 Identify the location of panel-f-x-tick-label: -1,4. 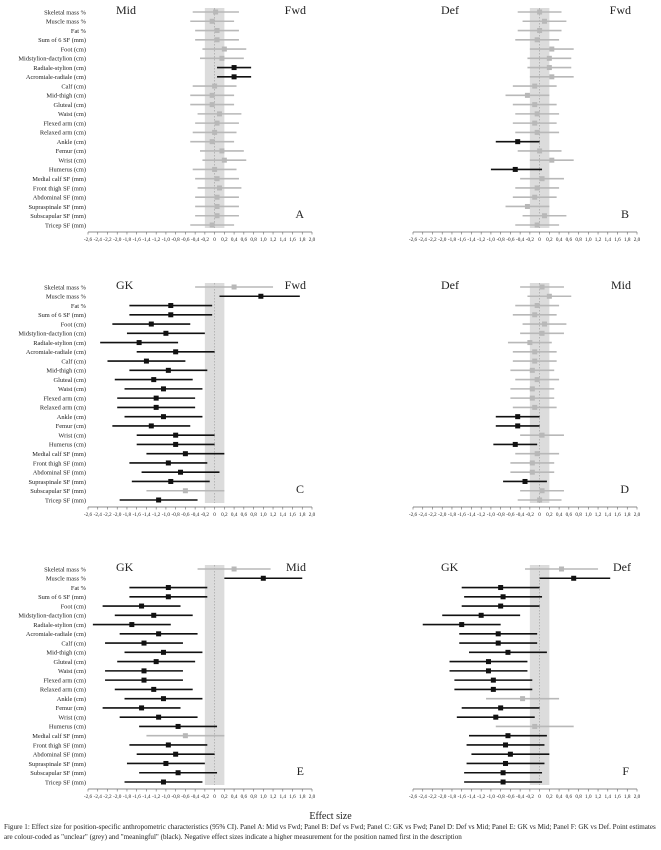
(471, 797).